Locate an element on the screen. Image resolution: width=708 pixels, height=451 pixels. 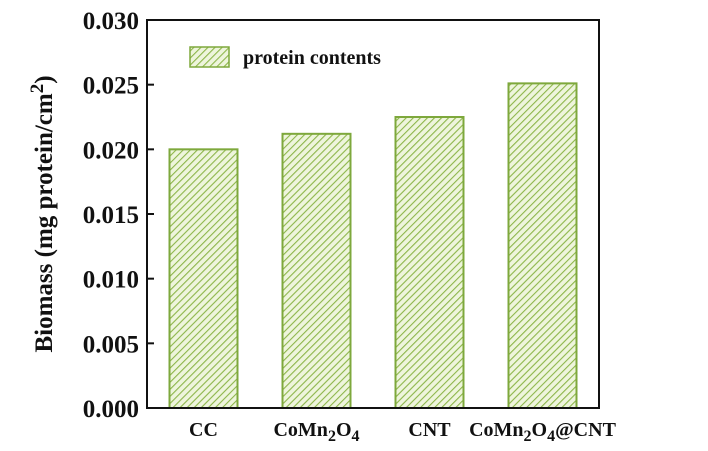
x-tick-label-part: CNT is located at coordinates (429, 430).